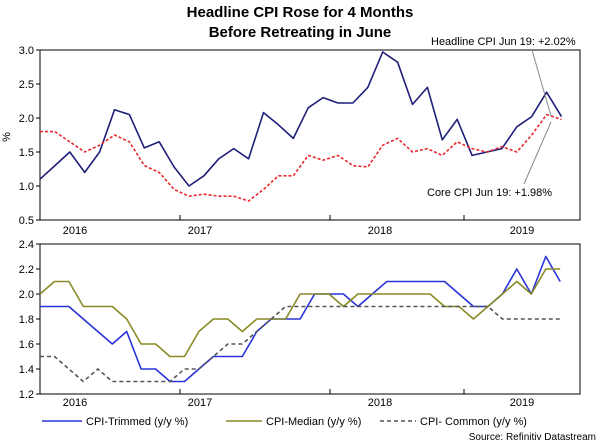 This screenshot has width=600, height=444. I want to click on y-tick-label: 1.6, so click(26, 345).